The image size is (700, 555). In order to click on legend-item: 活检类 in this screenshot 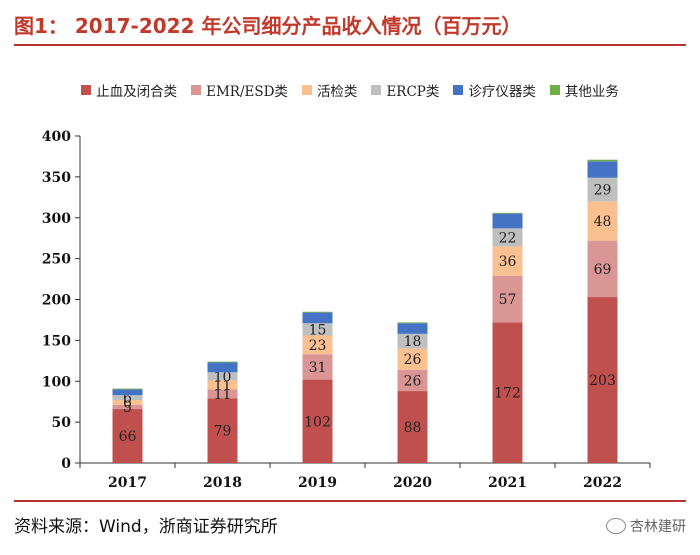, I will do `click(329, 90)`.